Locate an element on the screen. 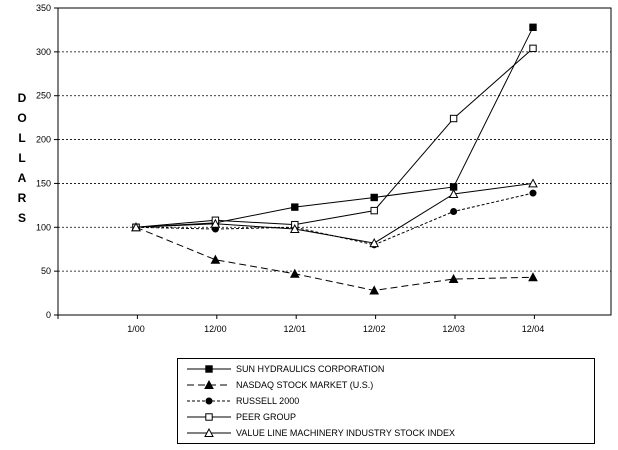 The height and width of the screenshot is (450, 618). x-tick-label: 12/03 is located at coordinates (453, 329).